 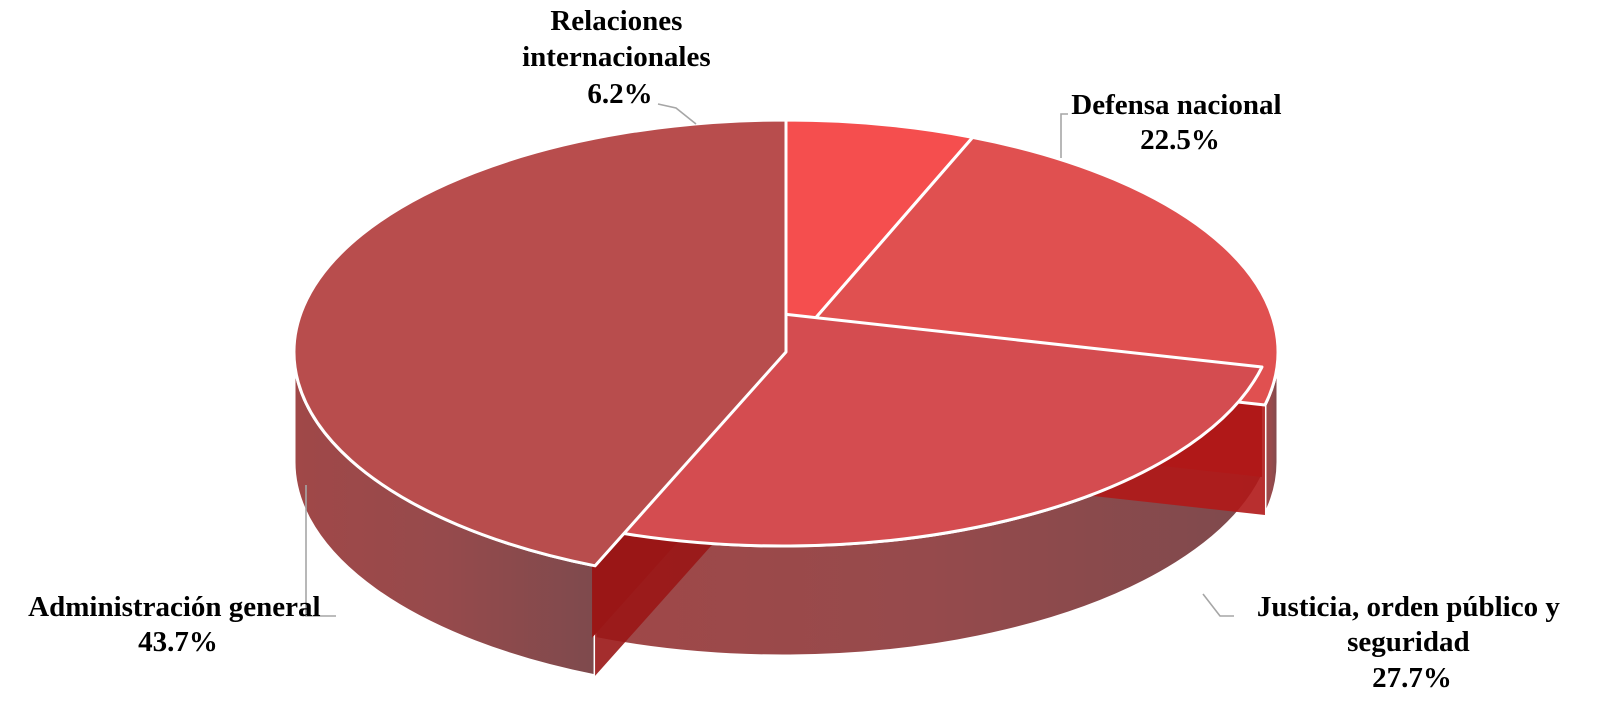 What do you see at coordinates (1064, 135) in the screenshot?
I see `leader-line-defensa` at bounding box center [1064, 135].